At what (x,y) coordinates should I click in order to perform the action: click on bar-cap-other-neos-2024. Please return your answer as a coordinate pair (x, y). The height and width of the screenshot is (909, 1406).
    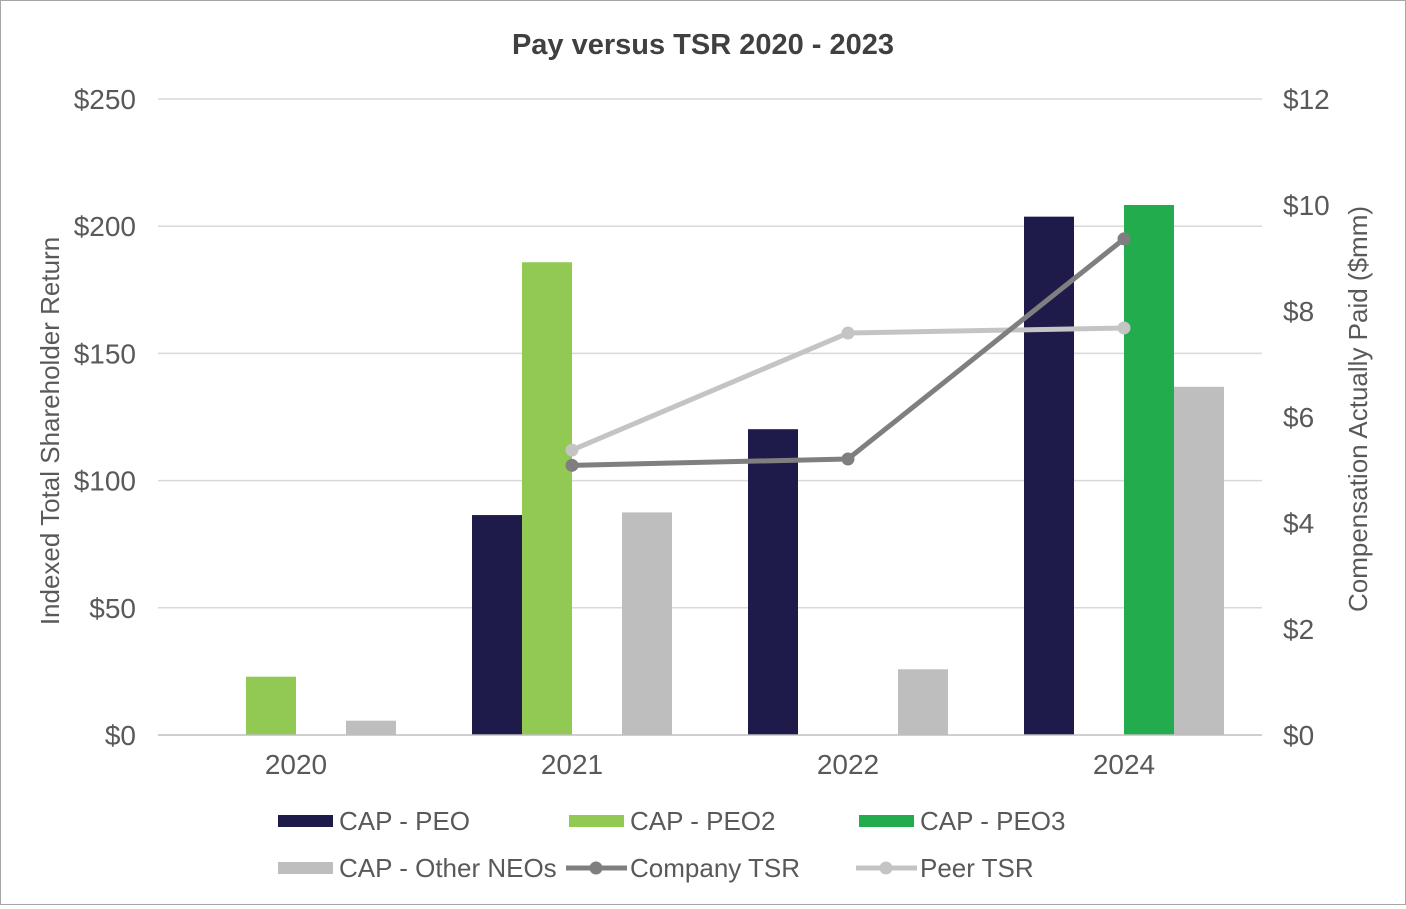
    Looking at the image, I should click on (1199, 560).